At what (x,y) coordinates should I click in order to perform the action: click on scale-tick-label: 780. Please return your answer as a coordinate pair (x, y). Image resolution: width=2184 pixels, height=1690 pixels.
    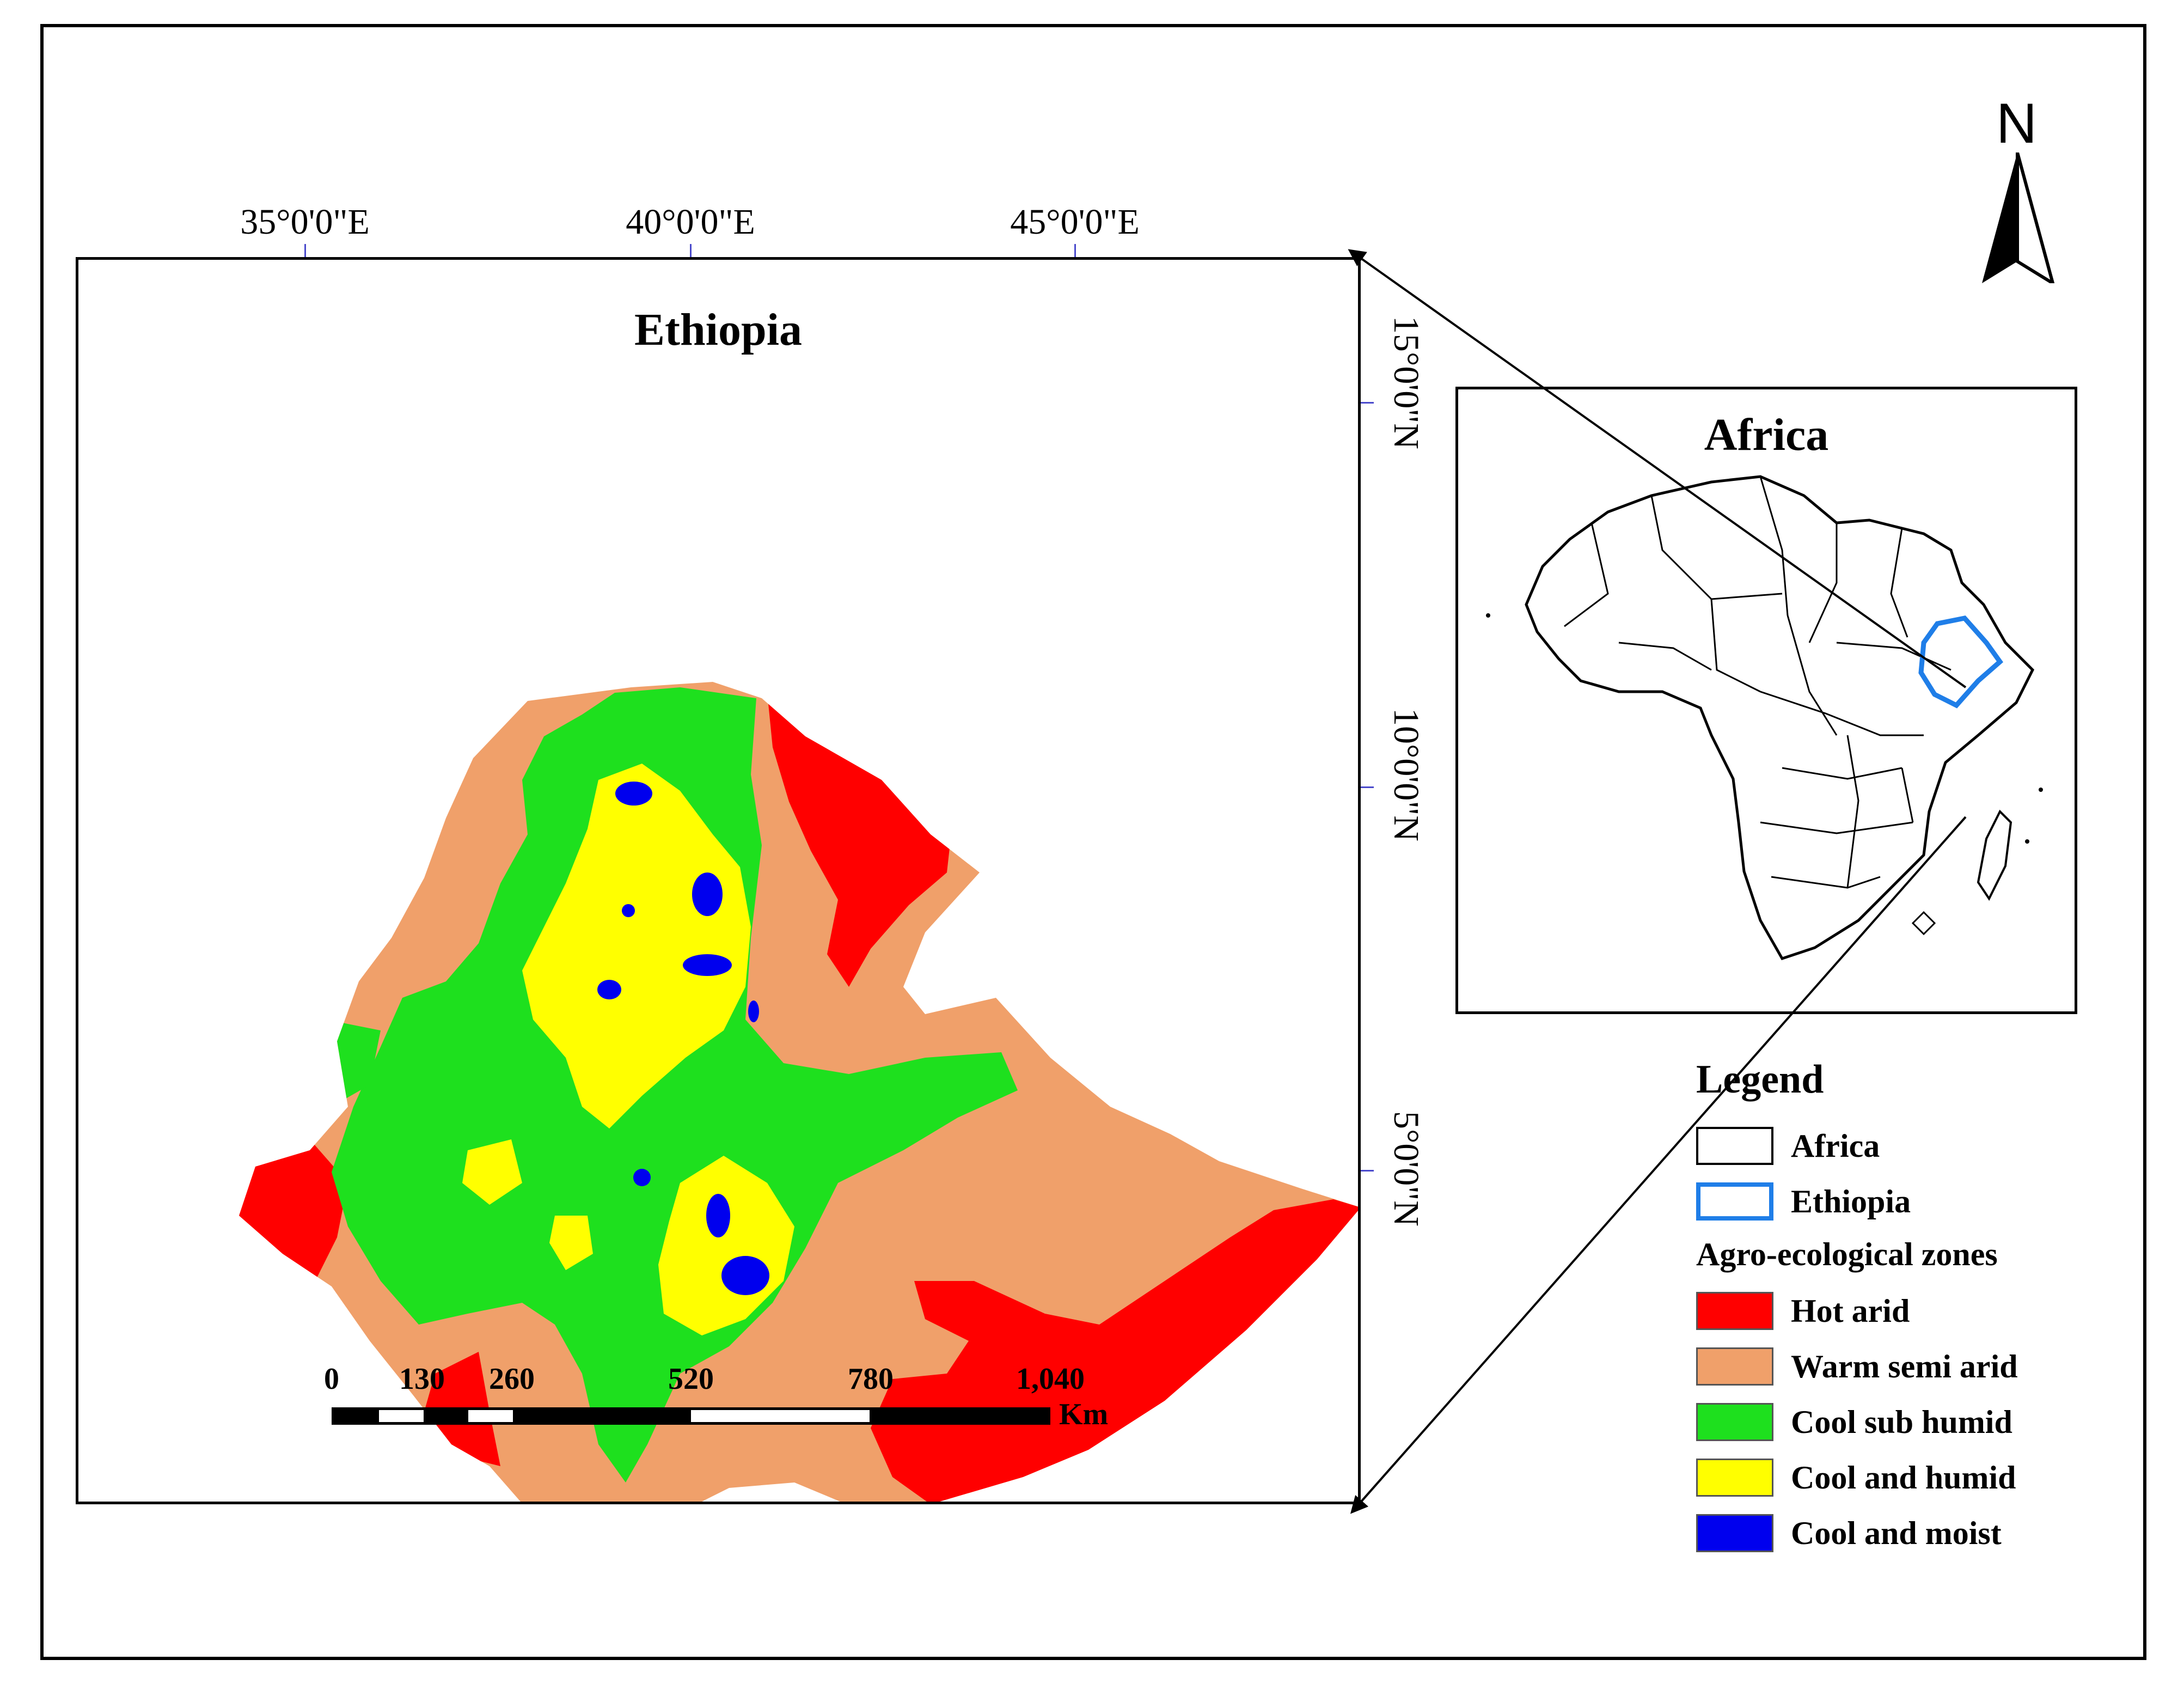
    Looking at the image, I should click on (871, 1379).